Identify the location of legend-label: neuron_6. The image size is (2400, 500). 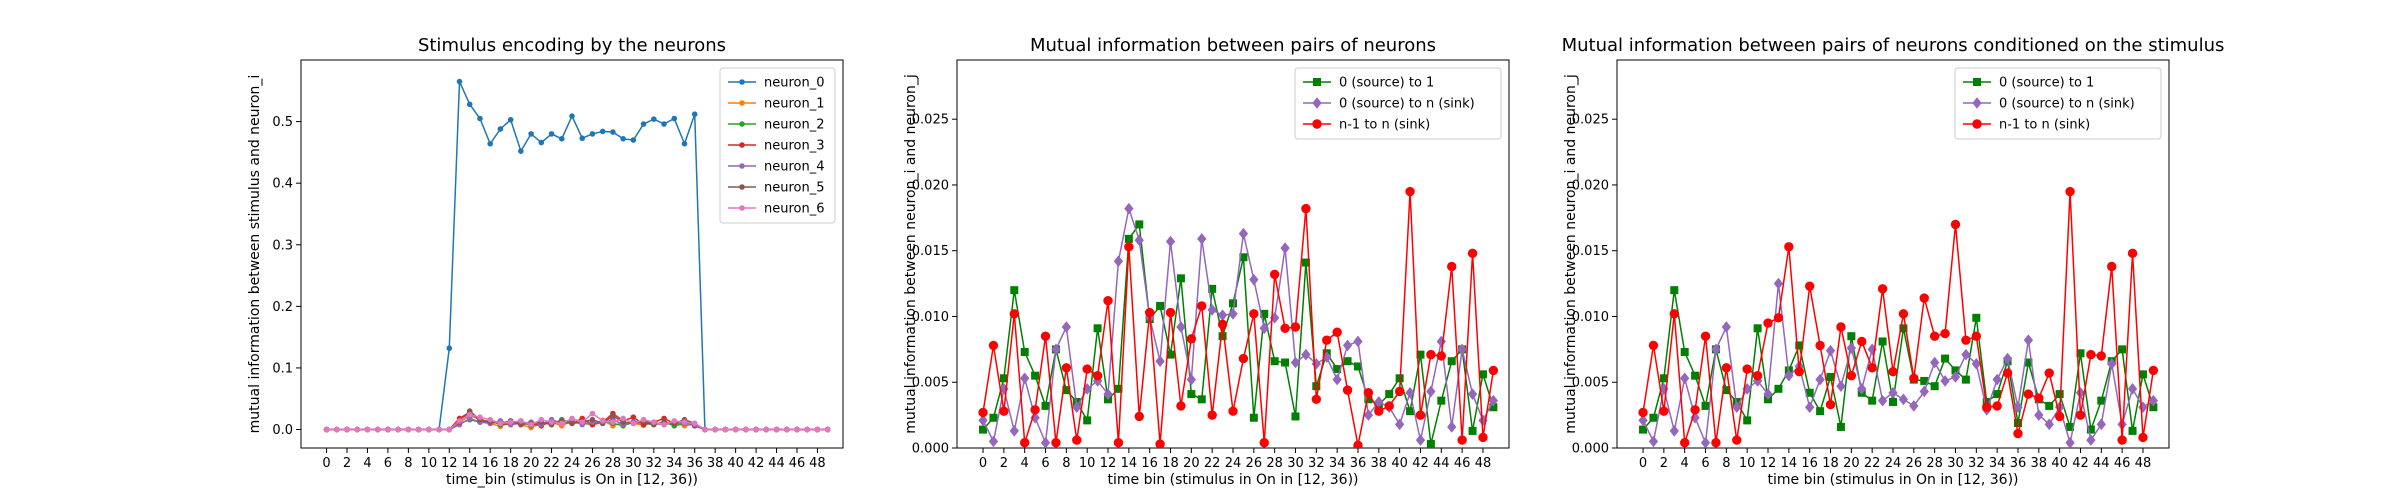
(794, 209).